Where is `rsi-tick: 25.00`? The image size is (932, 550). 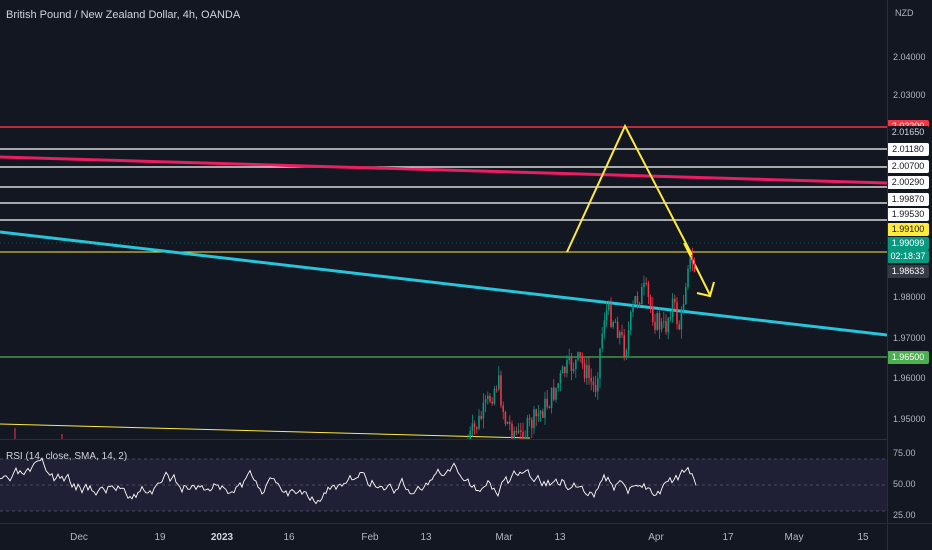 rsi-tick: 25.00 is located at coordinates (904, 515).